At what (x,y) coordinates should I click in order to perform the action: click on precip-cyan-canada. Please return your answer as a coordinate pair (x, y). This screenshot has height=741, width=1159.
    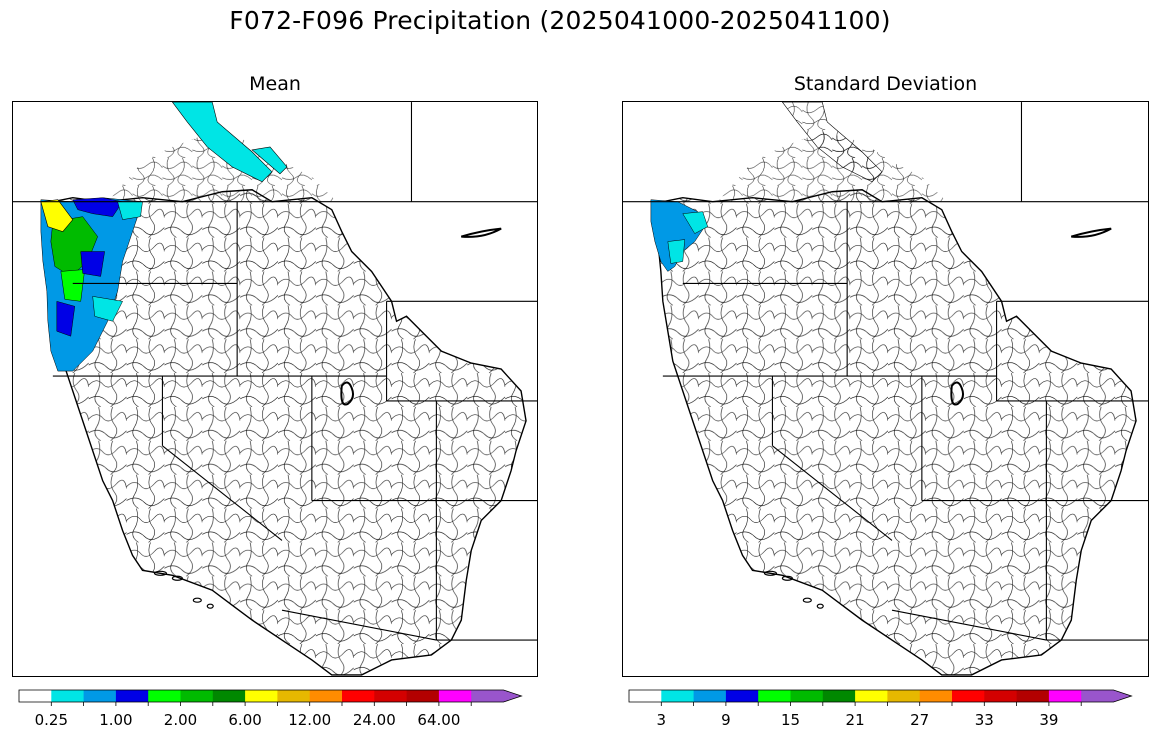
    Looking at the image, I should click on (222, 142).